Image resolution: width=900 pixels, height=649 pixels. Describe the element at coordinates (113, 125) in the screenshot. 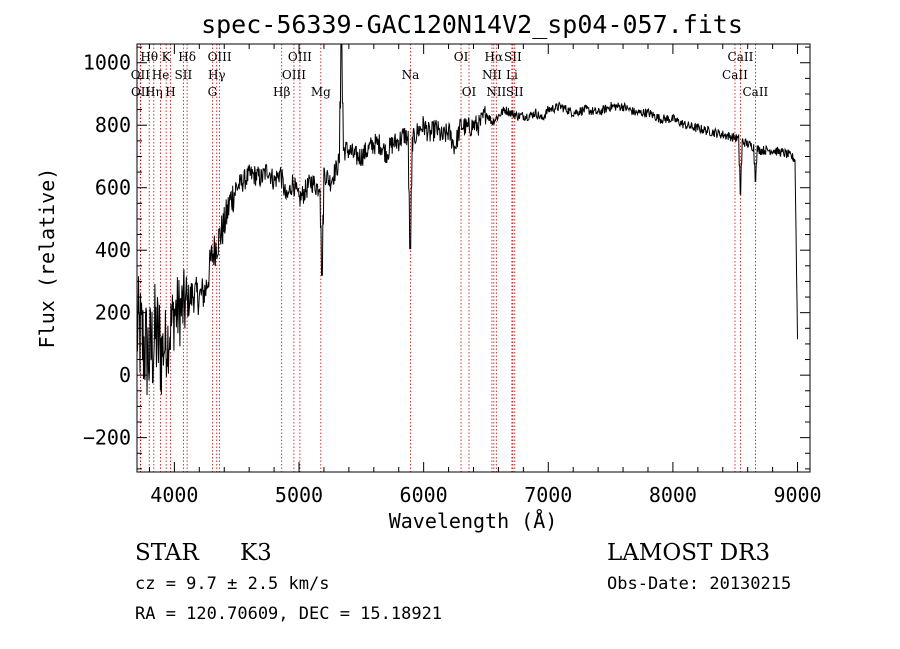

I see `y-tick-label: 800` at that location.